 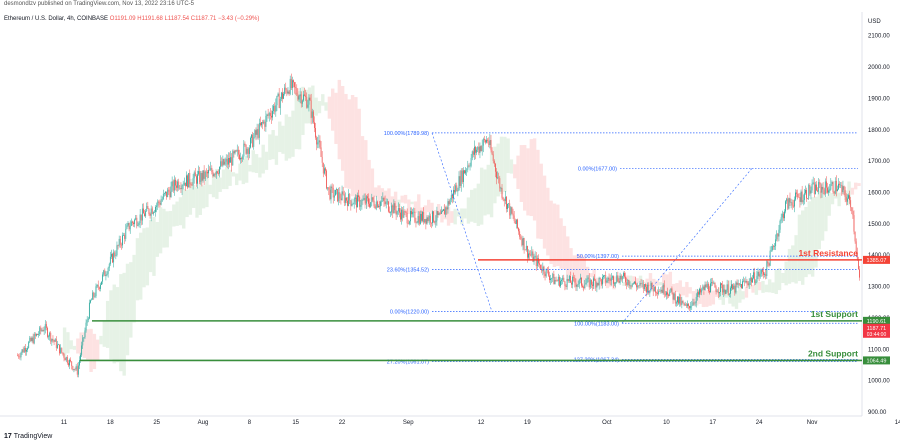 What do you see at coordinates (879, 225) in the screenshot?
I see `price-tick-label: 1500.00` at bounding box center [879, 225].